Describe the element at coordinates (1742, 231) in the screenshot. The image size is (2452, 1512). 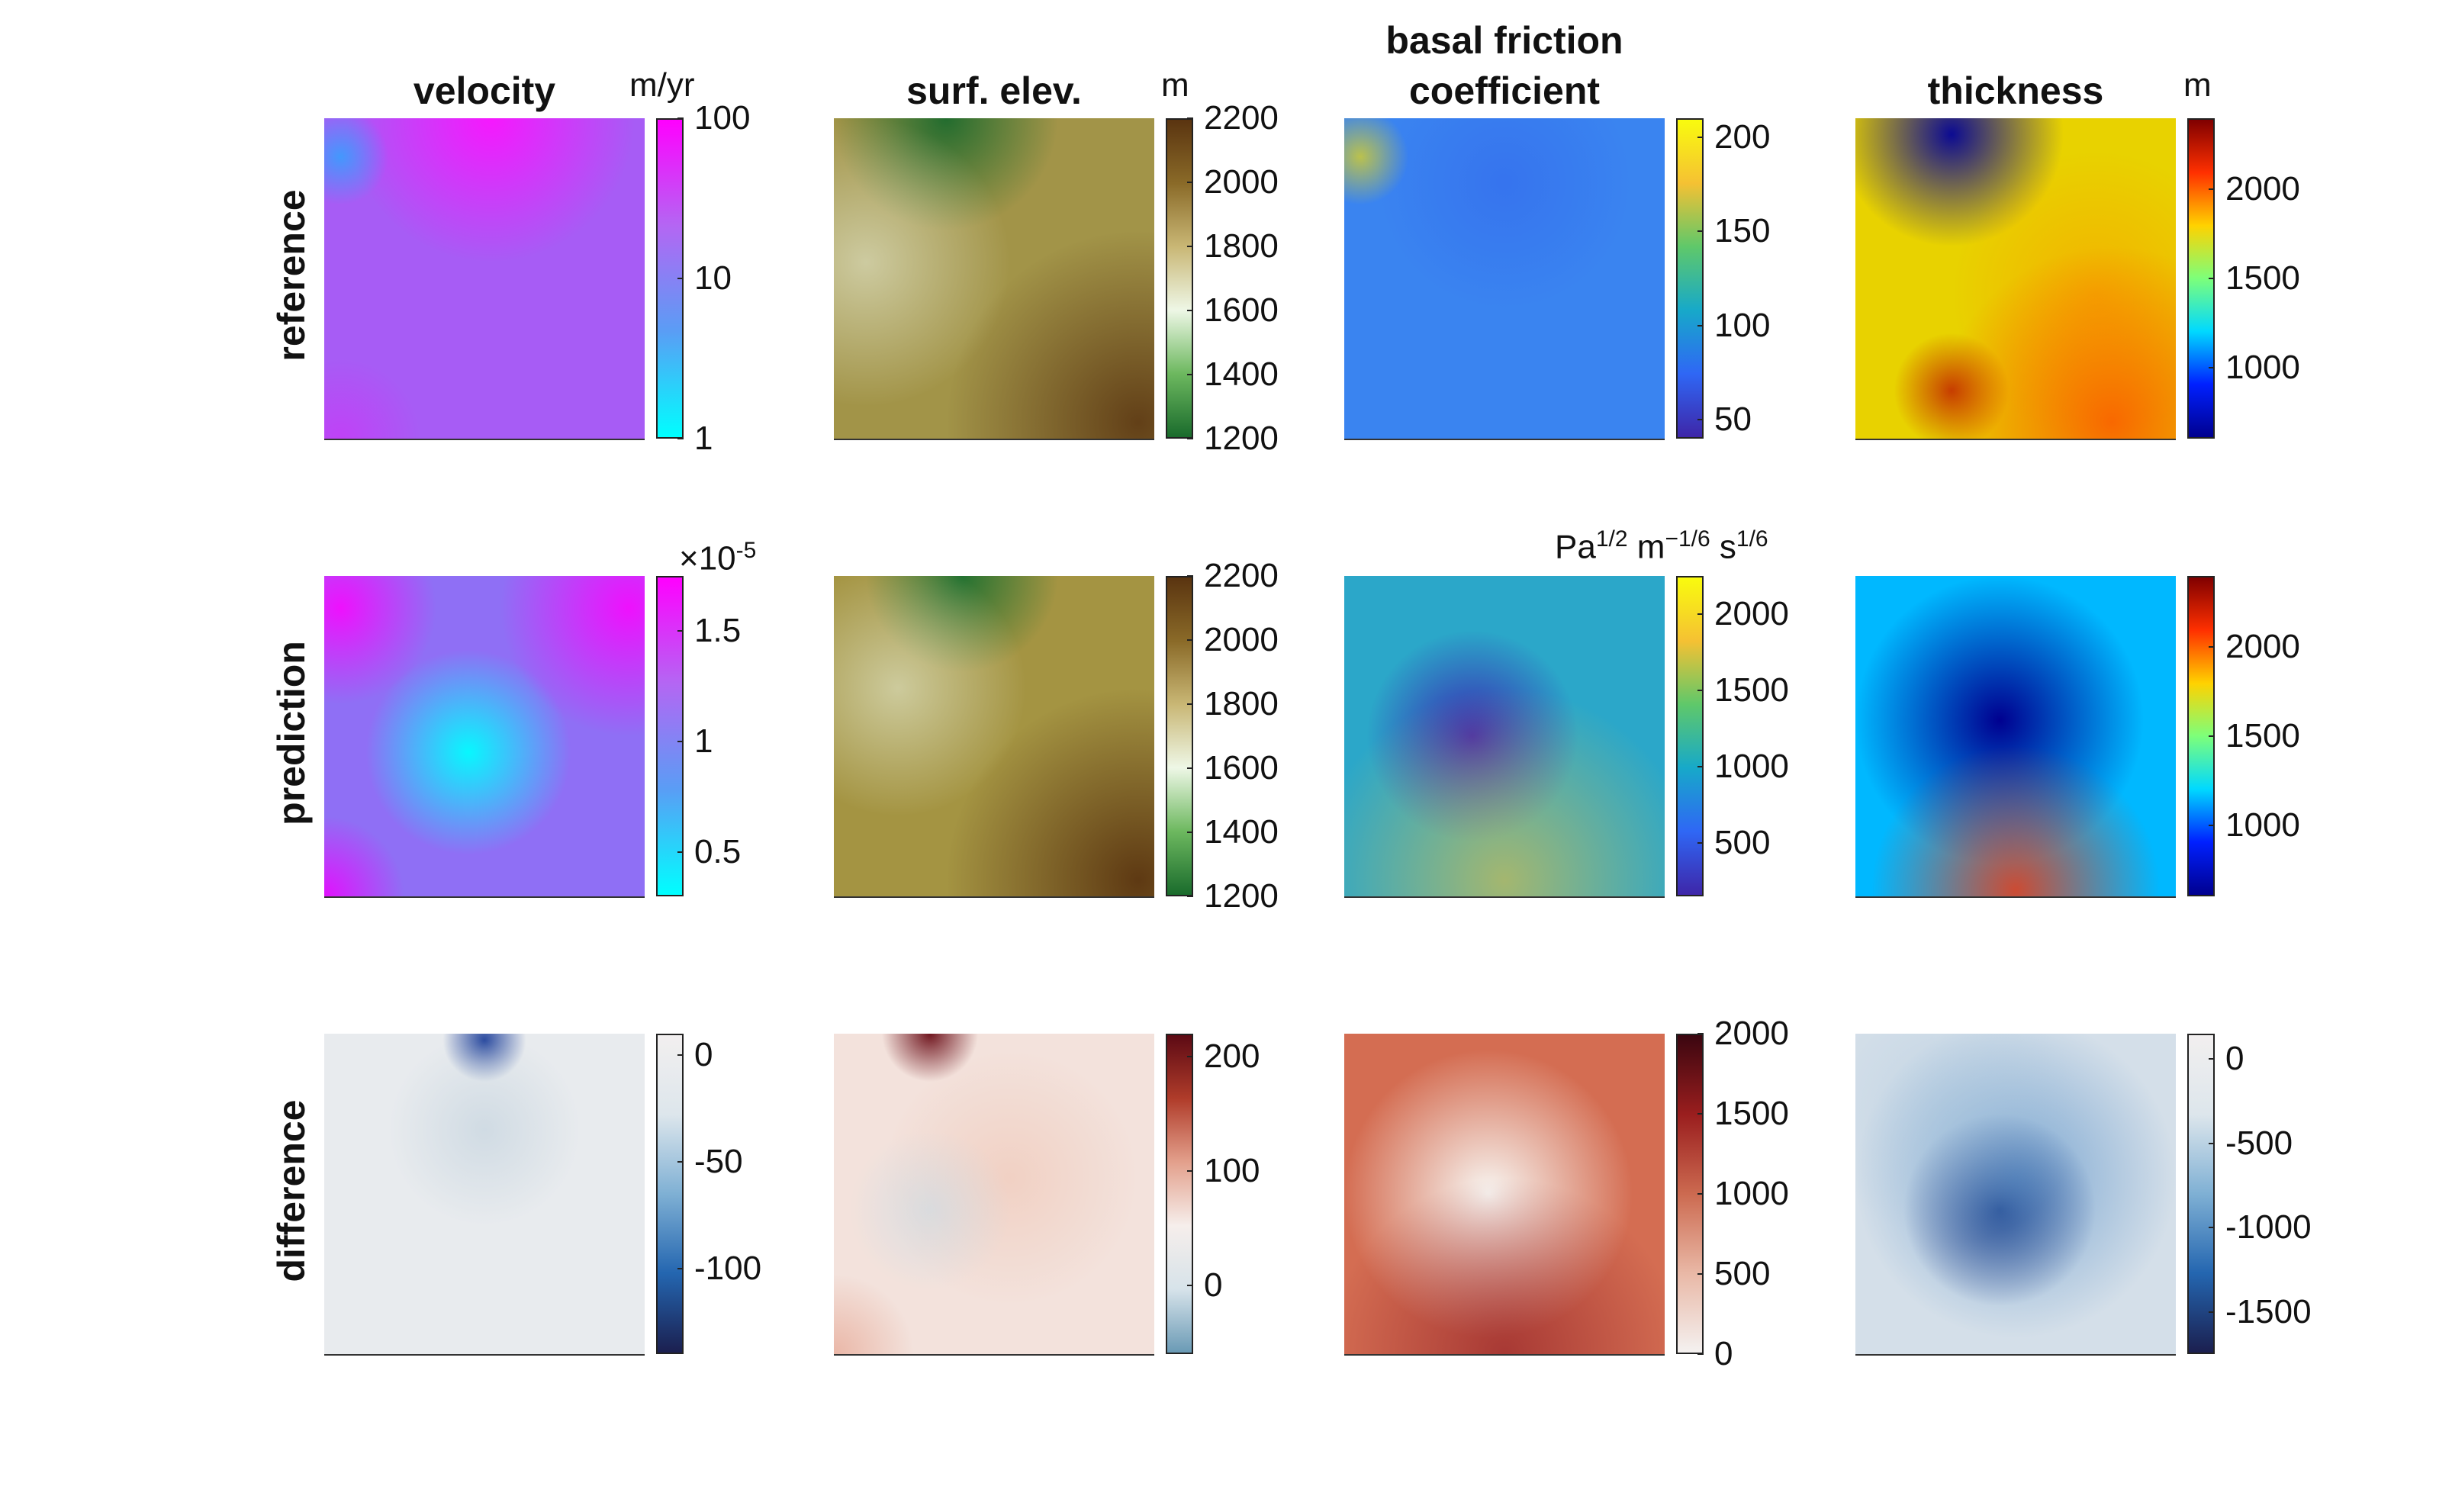
I see `colorbar-tick-label: 150` at that location.